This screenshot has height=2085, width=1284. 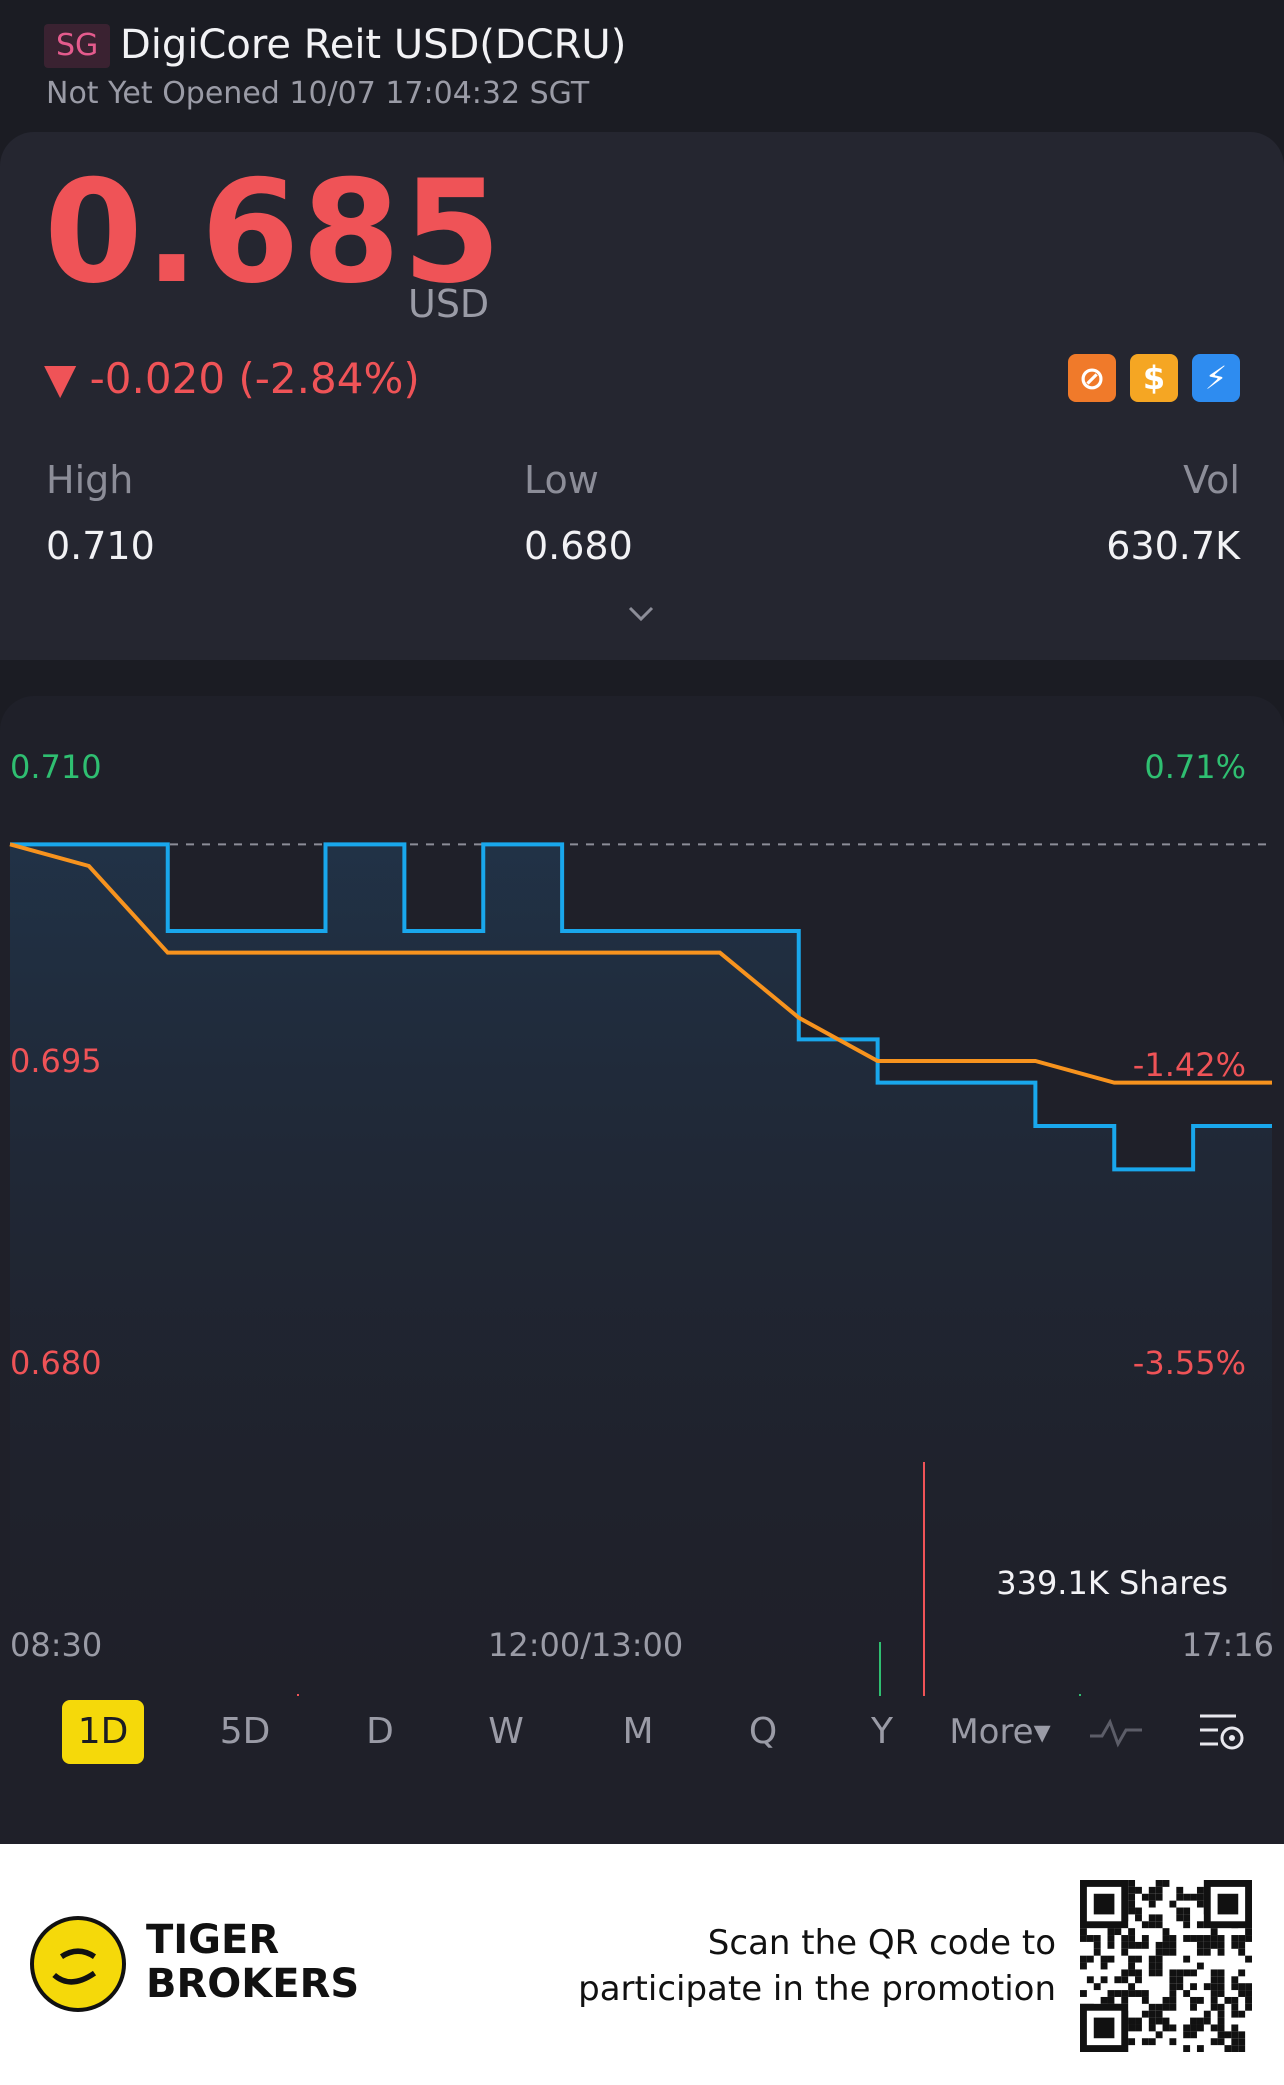 I want to click on period-month: M, so click(x=638, y=1731).